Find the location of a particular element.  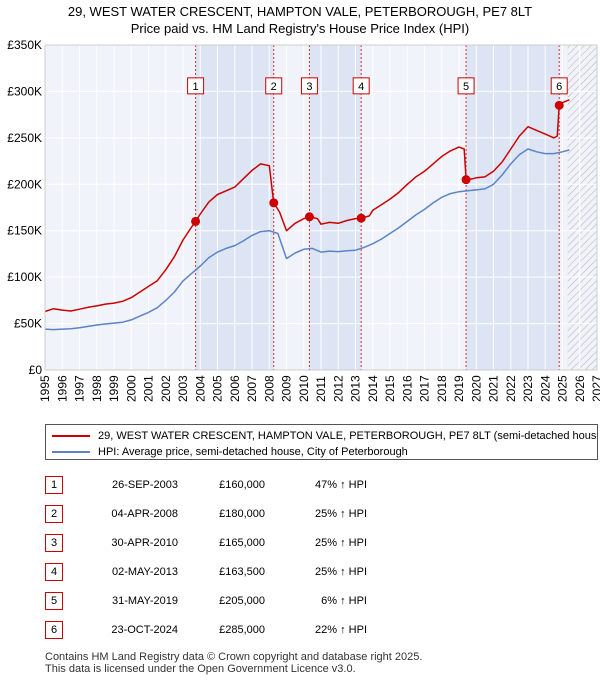

y-tick-label: £50K is located at coordinates (28, 324).